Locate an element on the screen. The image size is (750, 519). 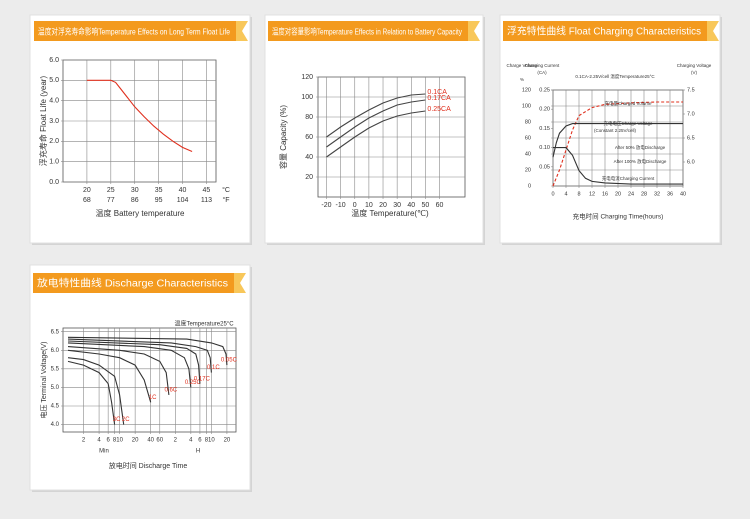
axis-heading: Charging Current is located at coordinates (542, 65).